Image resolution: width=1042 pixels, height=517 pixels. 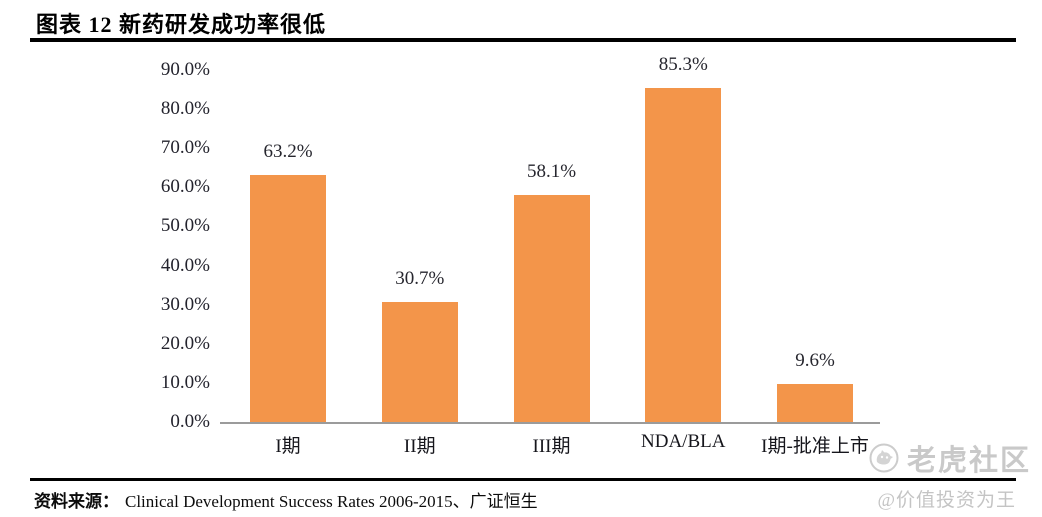 I want to click on bar-I期-批准上市, so click(x=815, y=403).